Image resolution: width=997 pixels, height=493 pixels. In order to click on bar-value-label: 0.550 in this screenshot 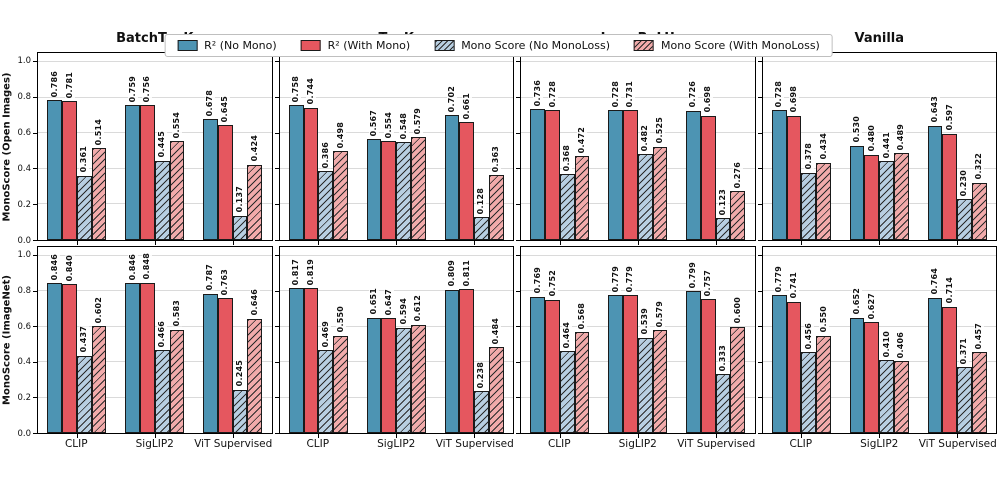, I will do `click(341, 319)`.